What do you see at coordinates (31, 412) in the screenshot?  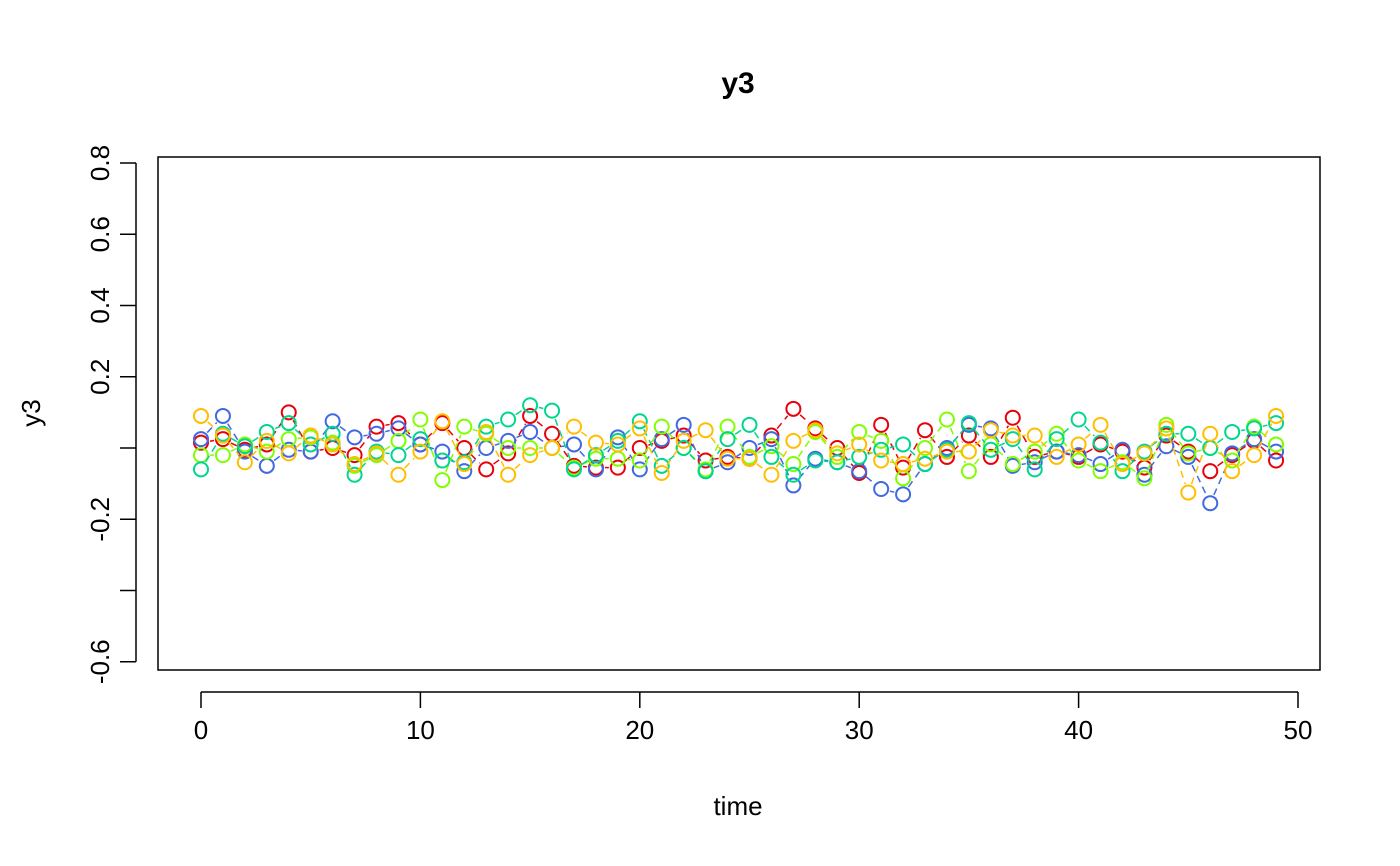 I see `y-axis-label: y3` at bounding box center [31, 412].